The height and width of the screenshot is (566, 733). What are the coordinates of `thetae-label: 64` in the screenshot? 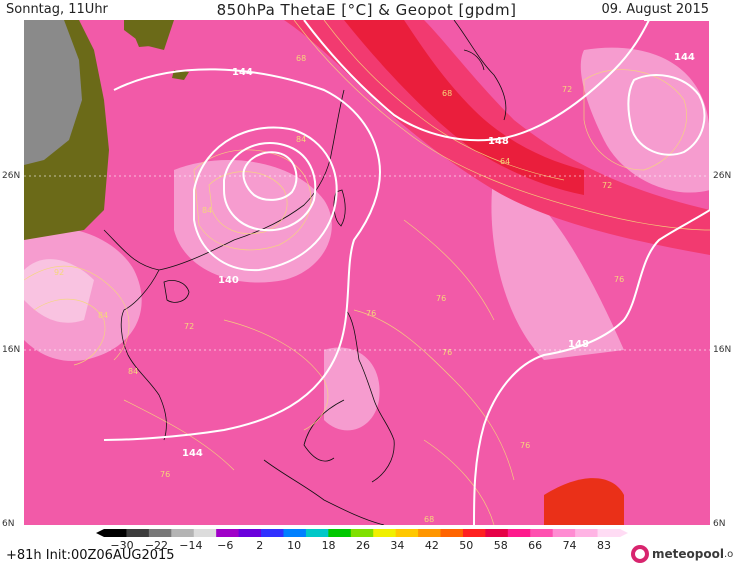 It's located at (505, 161).